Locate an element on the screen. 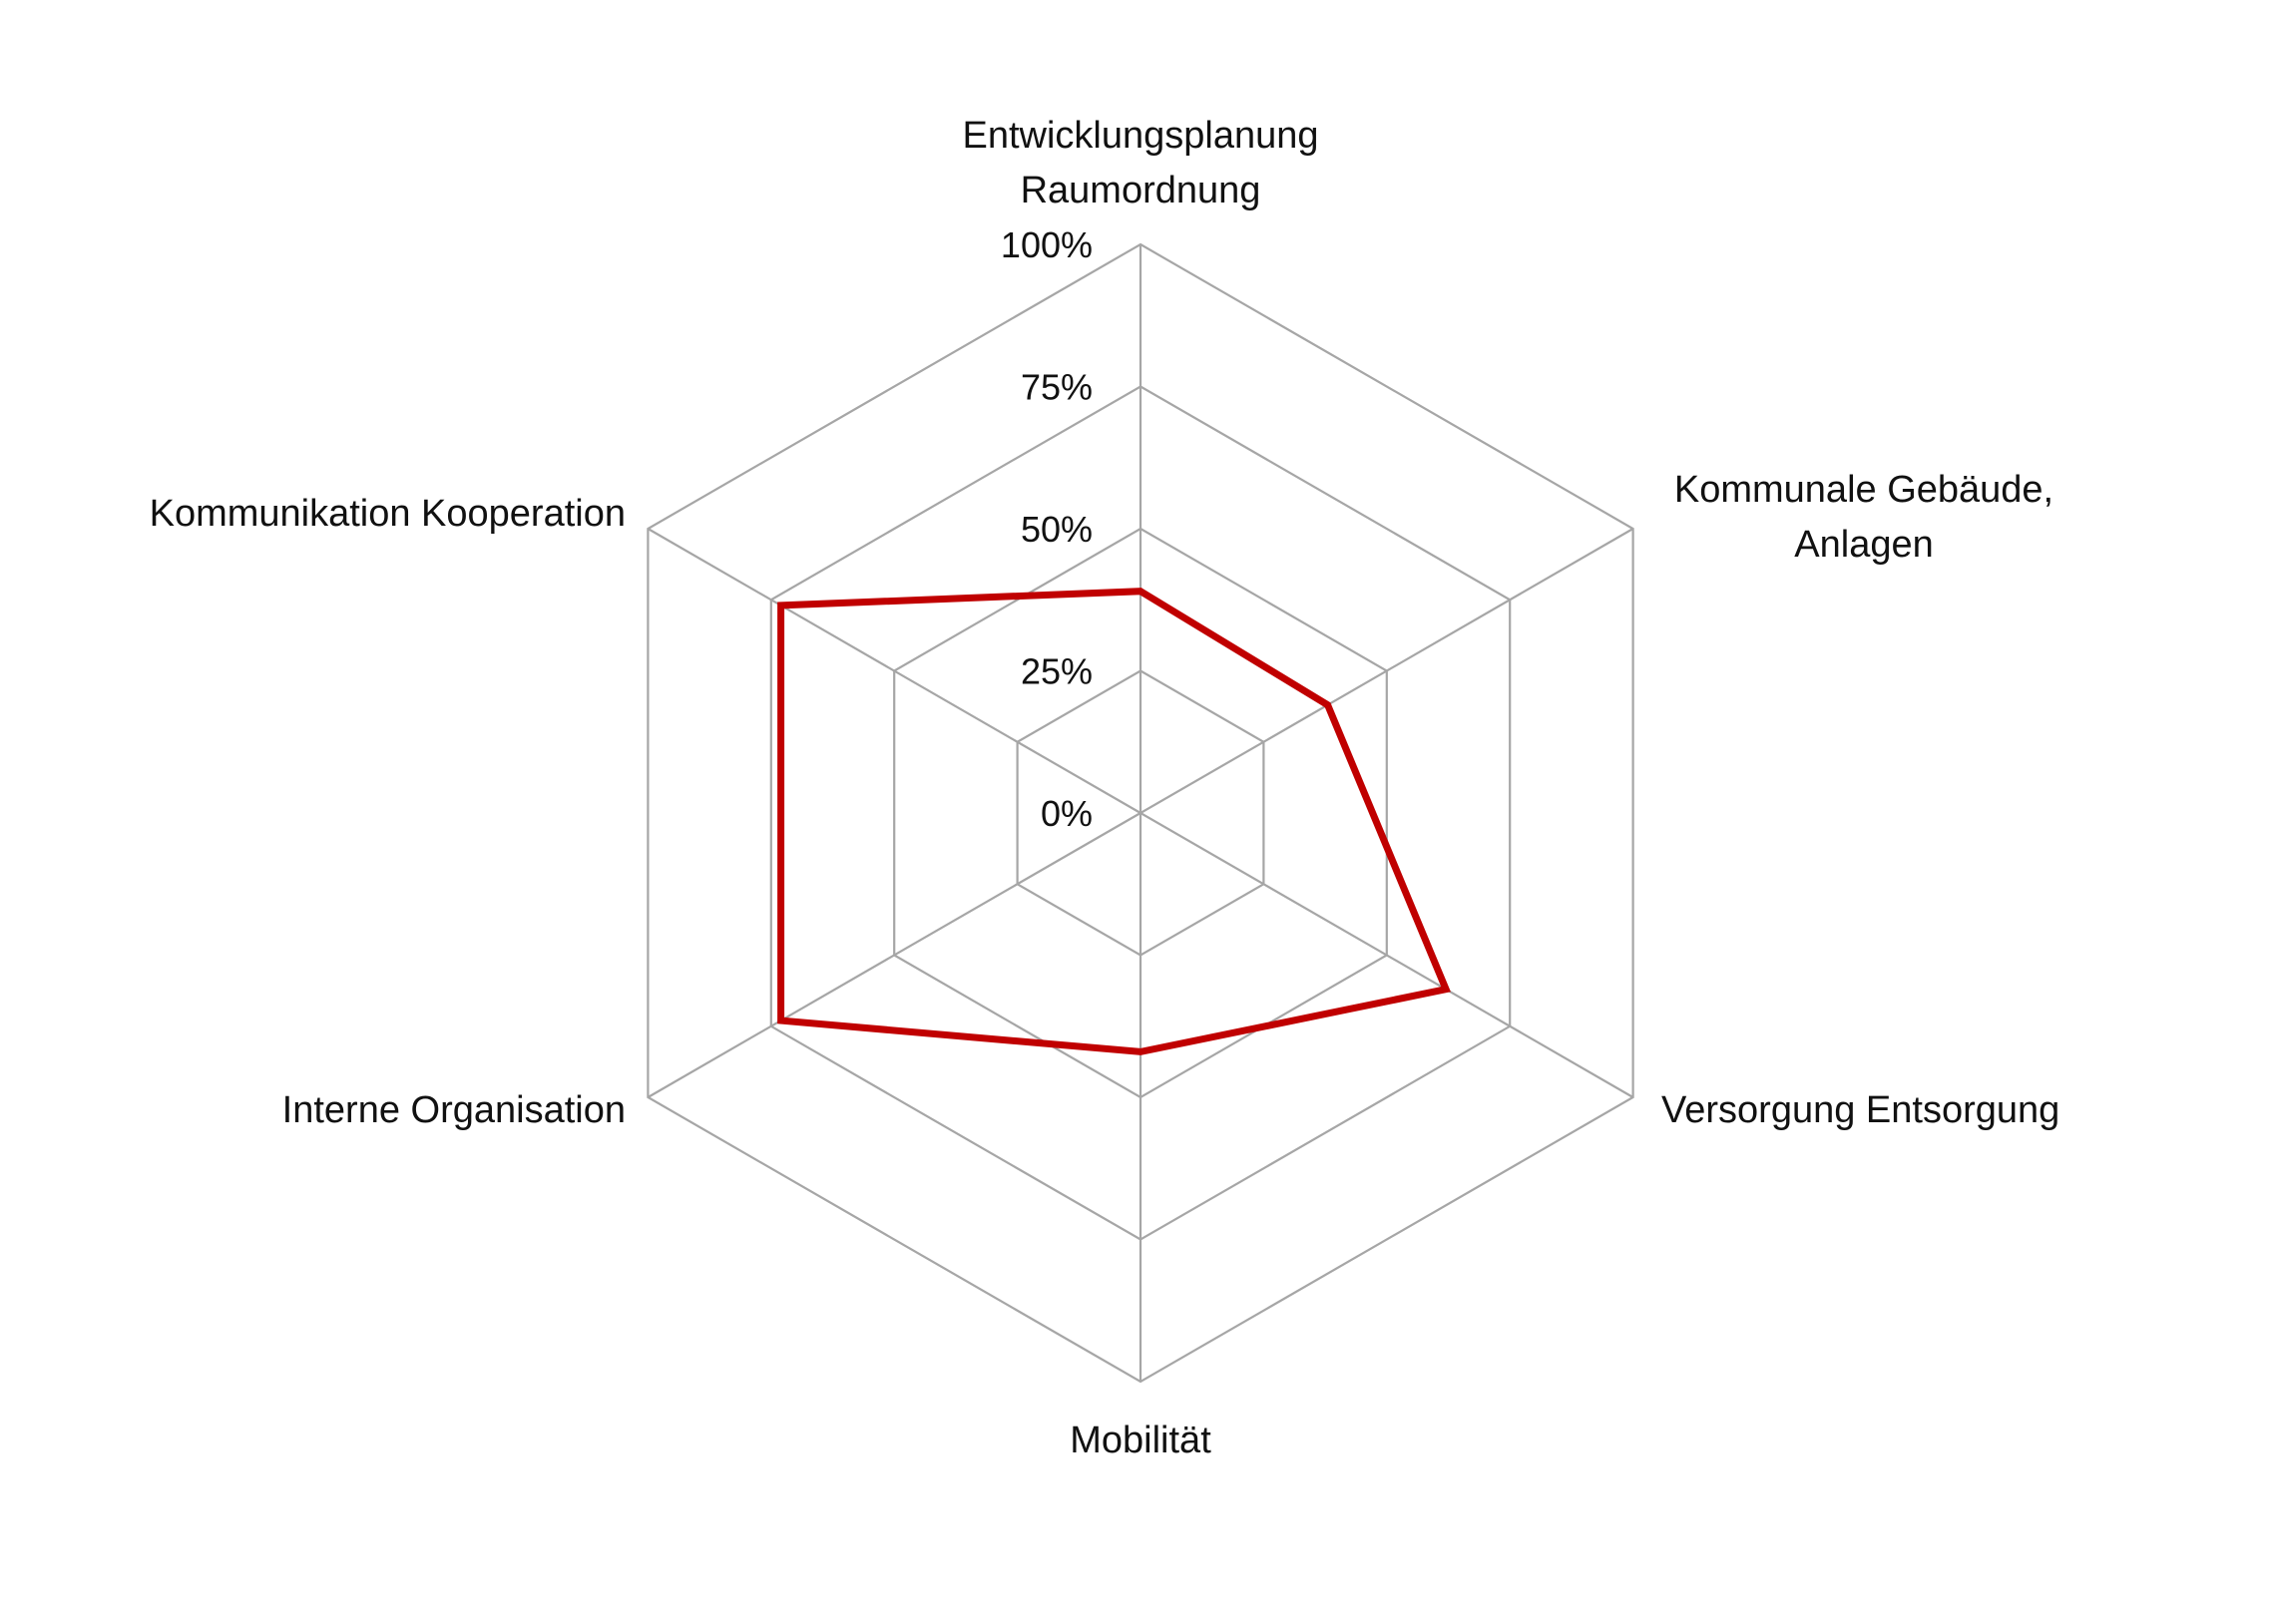  category-label: Anlagen is located at coordinates (1863, 545).